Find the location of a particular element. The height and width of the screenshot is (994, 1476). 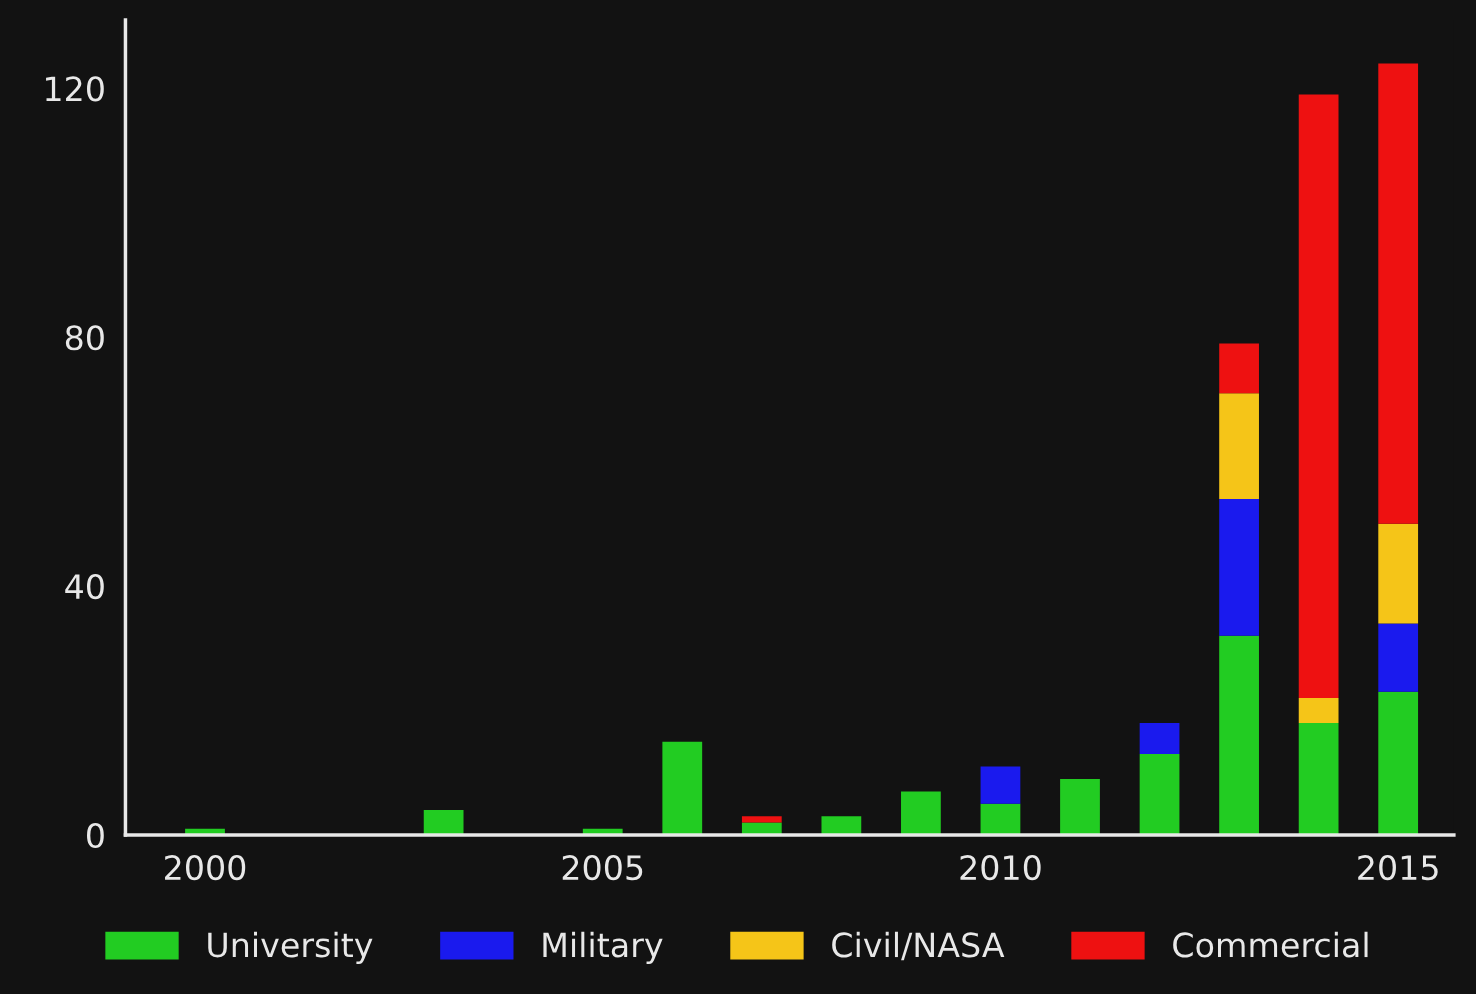

legend-label: Civil/NASA is located at coordinates (918, 946).